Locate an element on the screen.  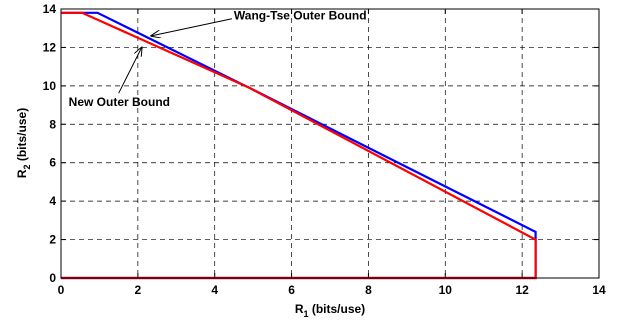
y-tick-label: 8 is located at coordinates (52, 124).